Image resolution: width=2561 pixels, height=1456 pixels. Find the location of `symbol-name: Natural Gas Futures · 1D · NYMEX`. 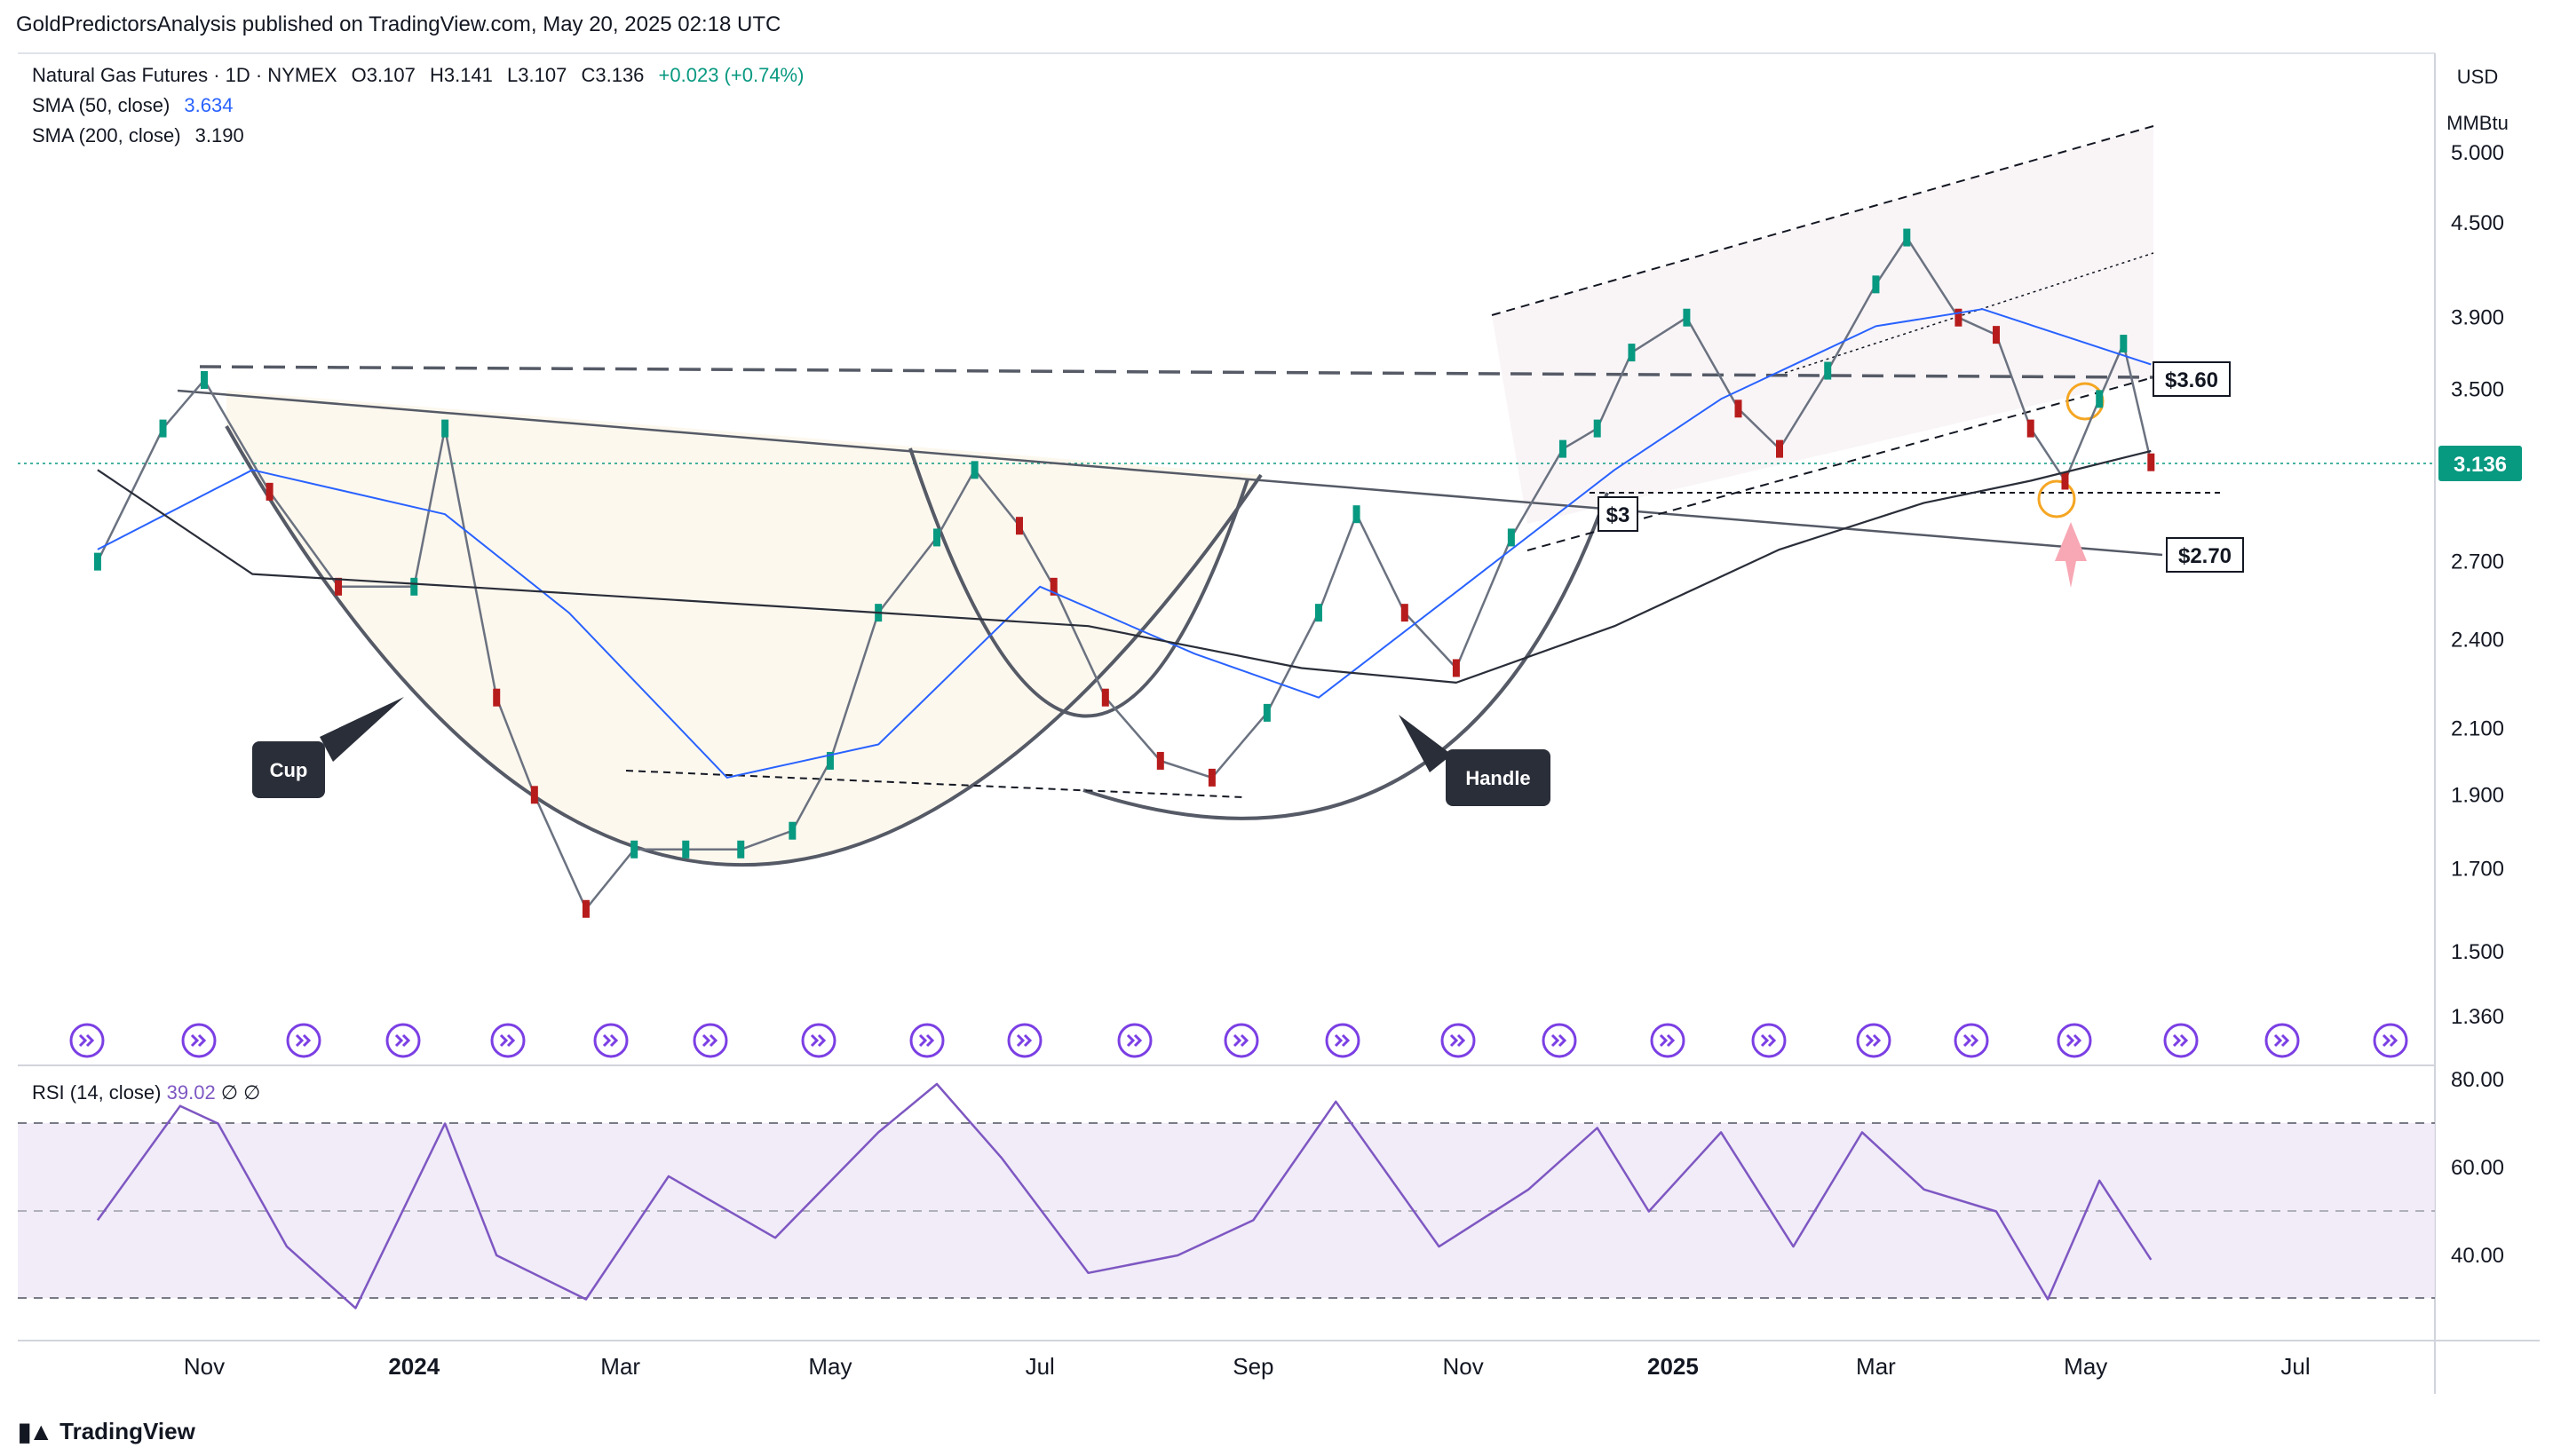

symbol-name: Natural Gas Futures · 1D · NYMEX is located at coordinates (184, 75).